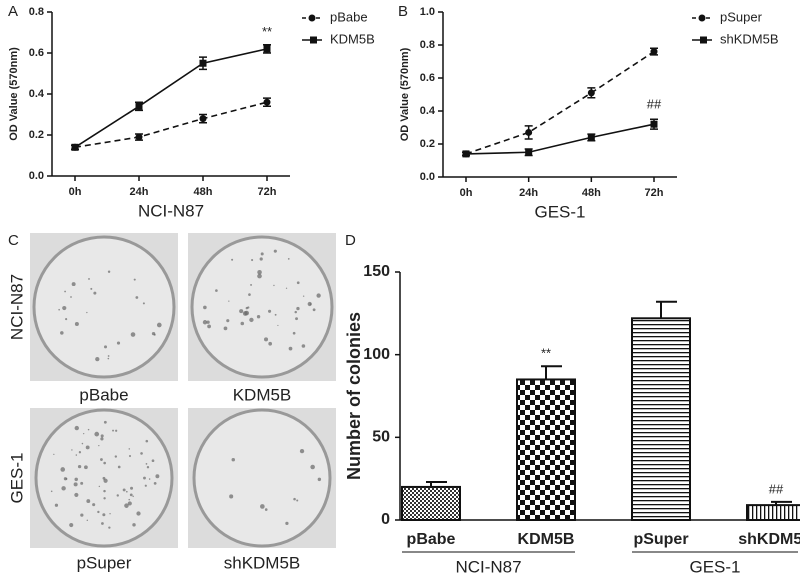 The width and height of the screenshot is (800, 583). Describe the element at coordinates (262, 307) in the screenshot. I see `plate` at that location.